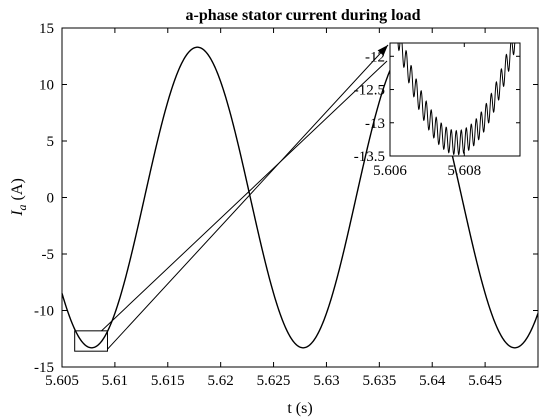 This screenshot has width=550, height=420. Describe the element at coordinates (17, 213) in the screenshot. I see `y-axis-symbol: I` at that location.